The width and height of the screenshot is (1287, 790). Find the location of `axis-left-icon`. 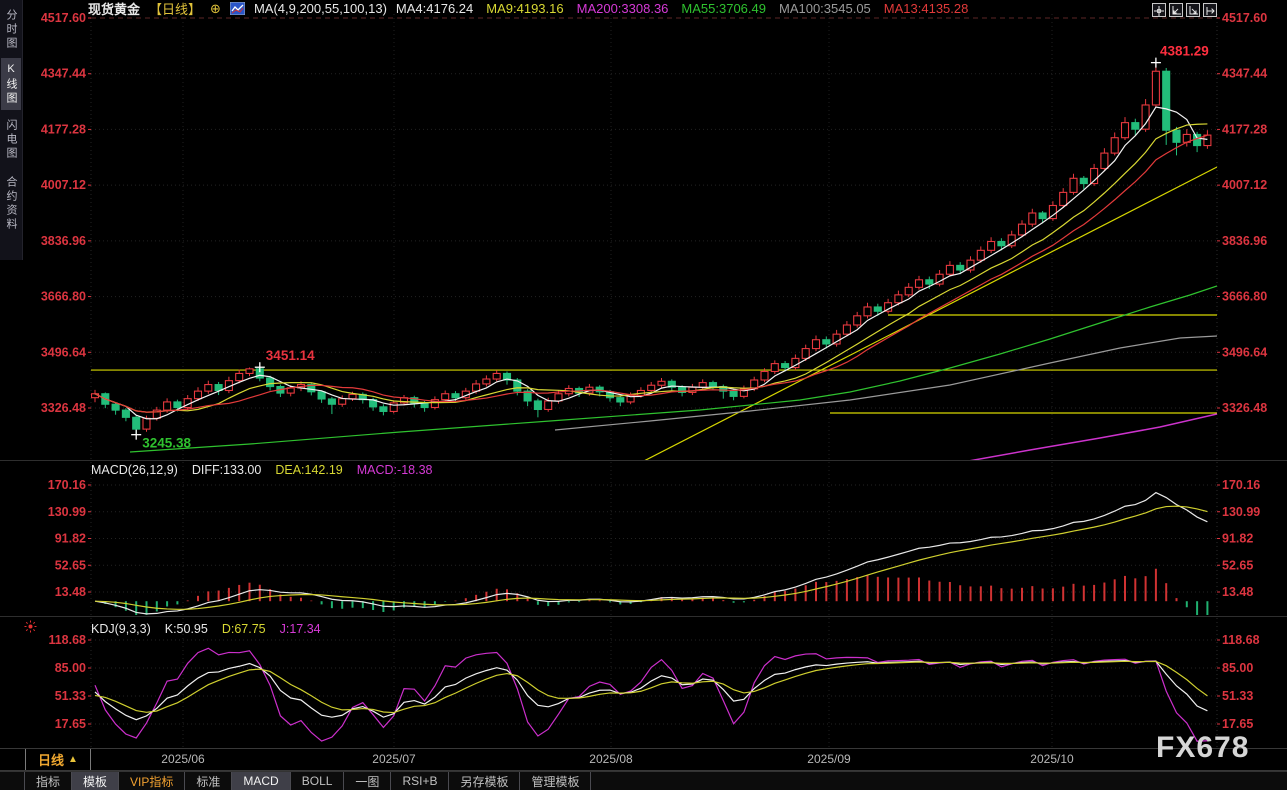

axis-left-icon is located at coordinates (1176, 10).